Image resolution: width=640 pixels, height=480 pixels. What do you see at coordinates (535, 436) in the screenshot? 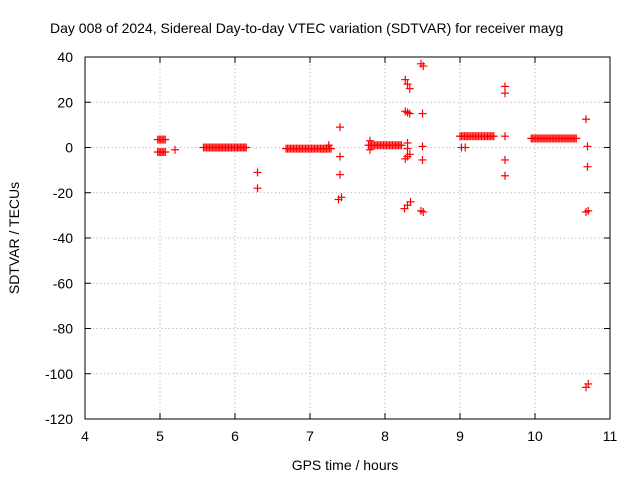
I see `x-tick-label: 10` at bounding box center [535, 436].